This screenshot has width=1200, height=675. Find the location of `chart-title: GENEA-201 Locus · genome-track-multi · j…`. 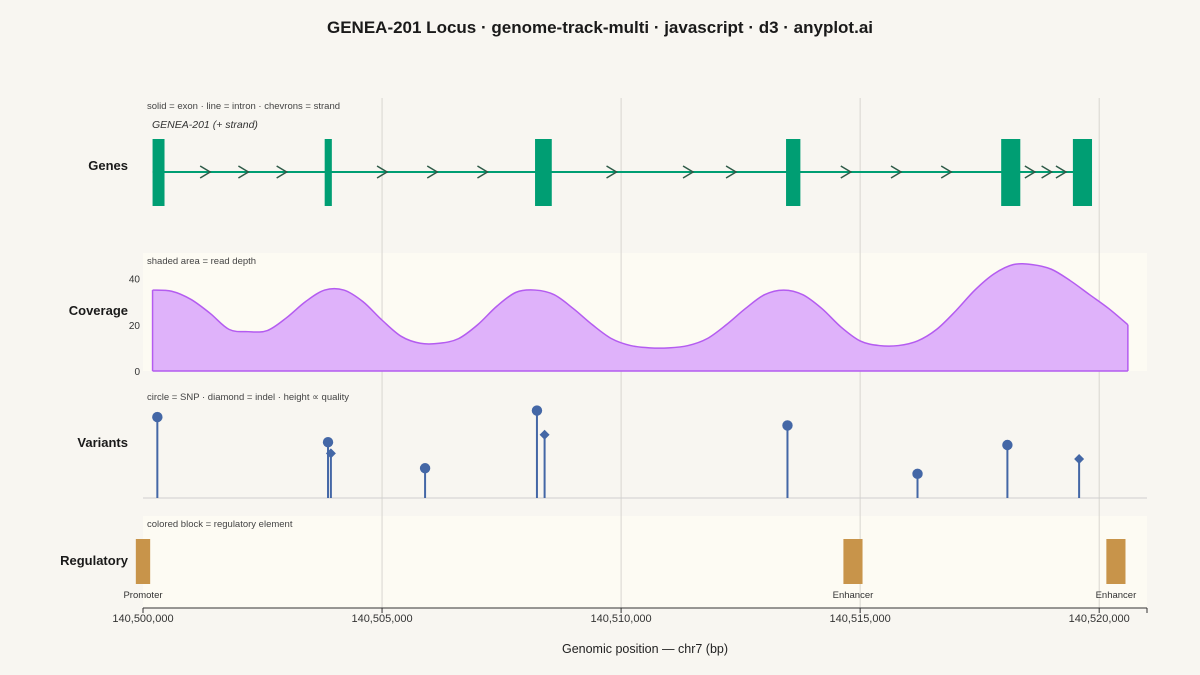

chart-title: GENEA-201 Locus · genome-track-multi · j… is located at coordinates (600, 27).